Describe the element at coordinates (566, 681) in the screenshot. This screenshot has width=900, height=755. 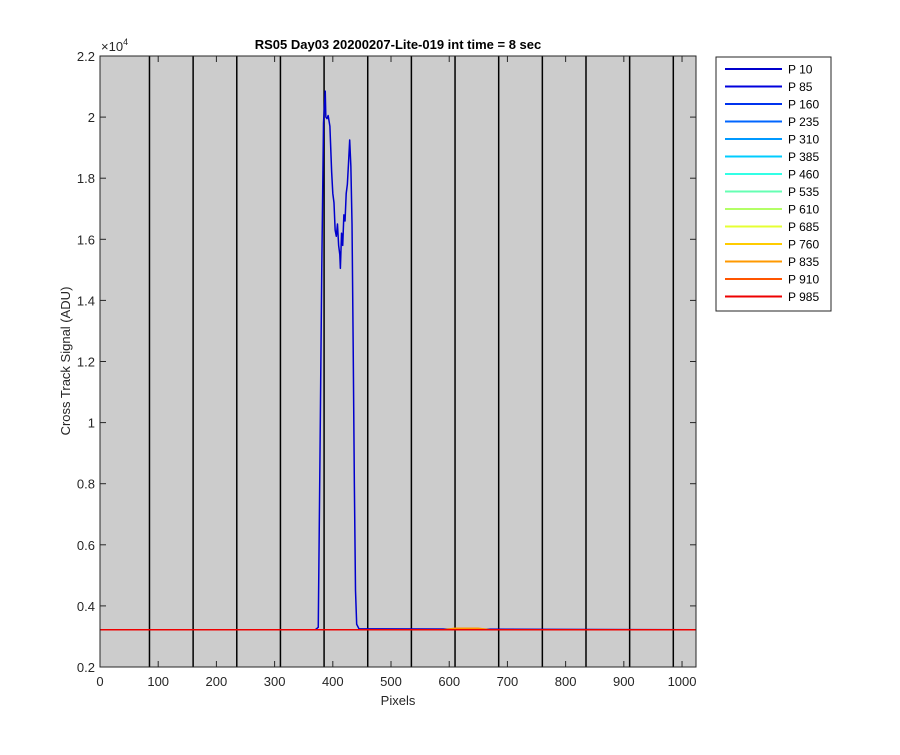
I see `x-tick-label: 800` at that location.